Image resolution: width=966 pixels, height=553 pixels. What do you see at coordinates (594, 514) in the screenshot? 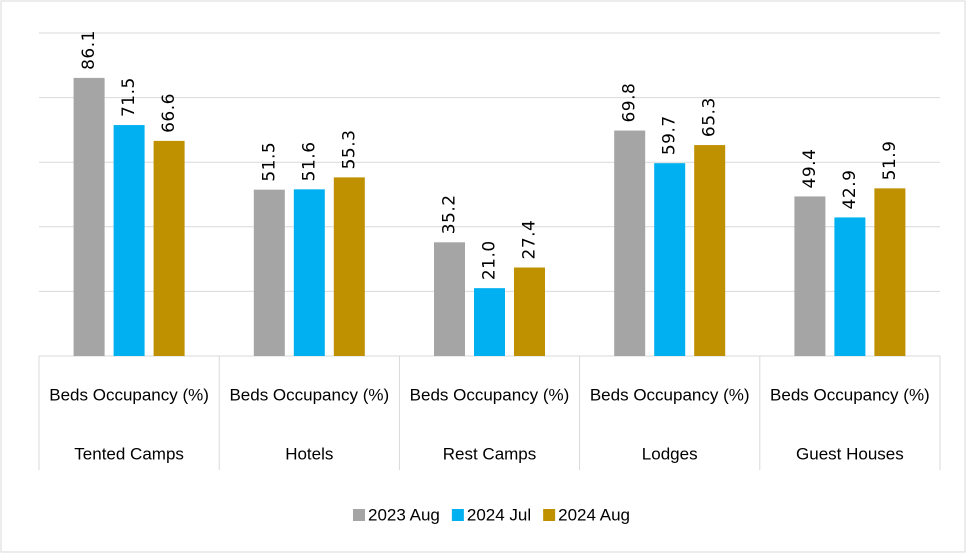
I see `legend-label: 2024 Aug` at bounding box center [594, 514].